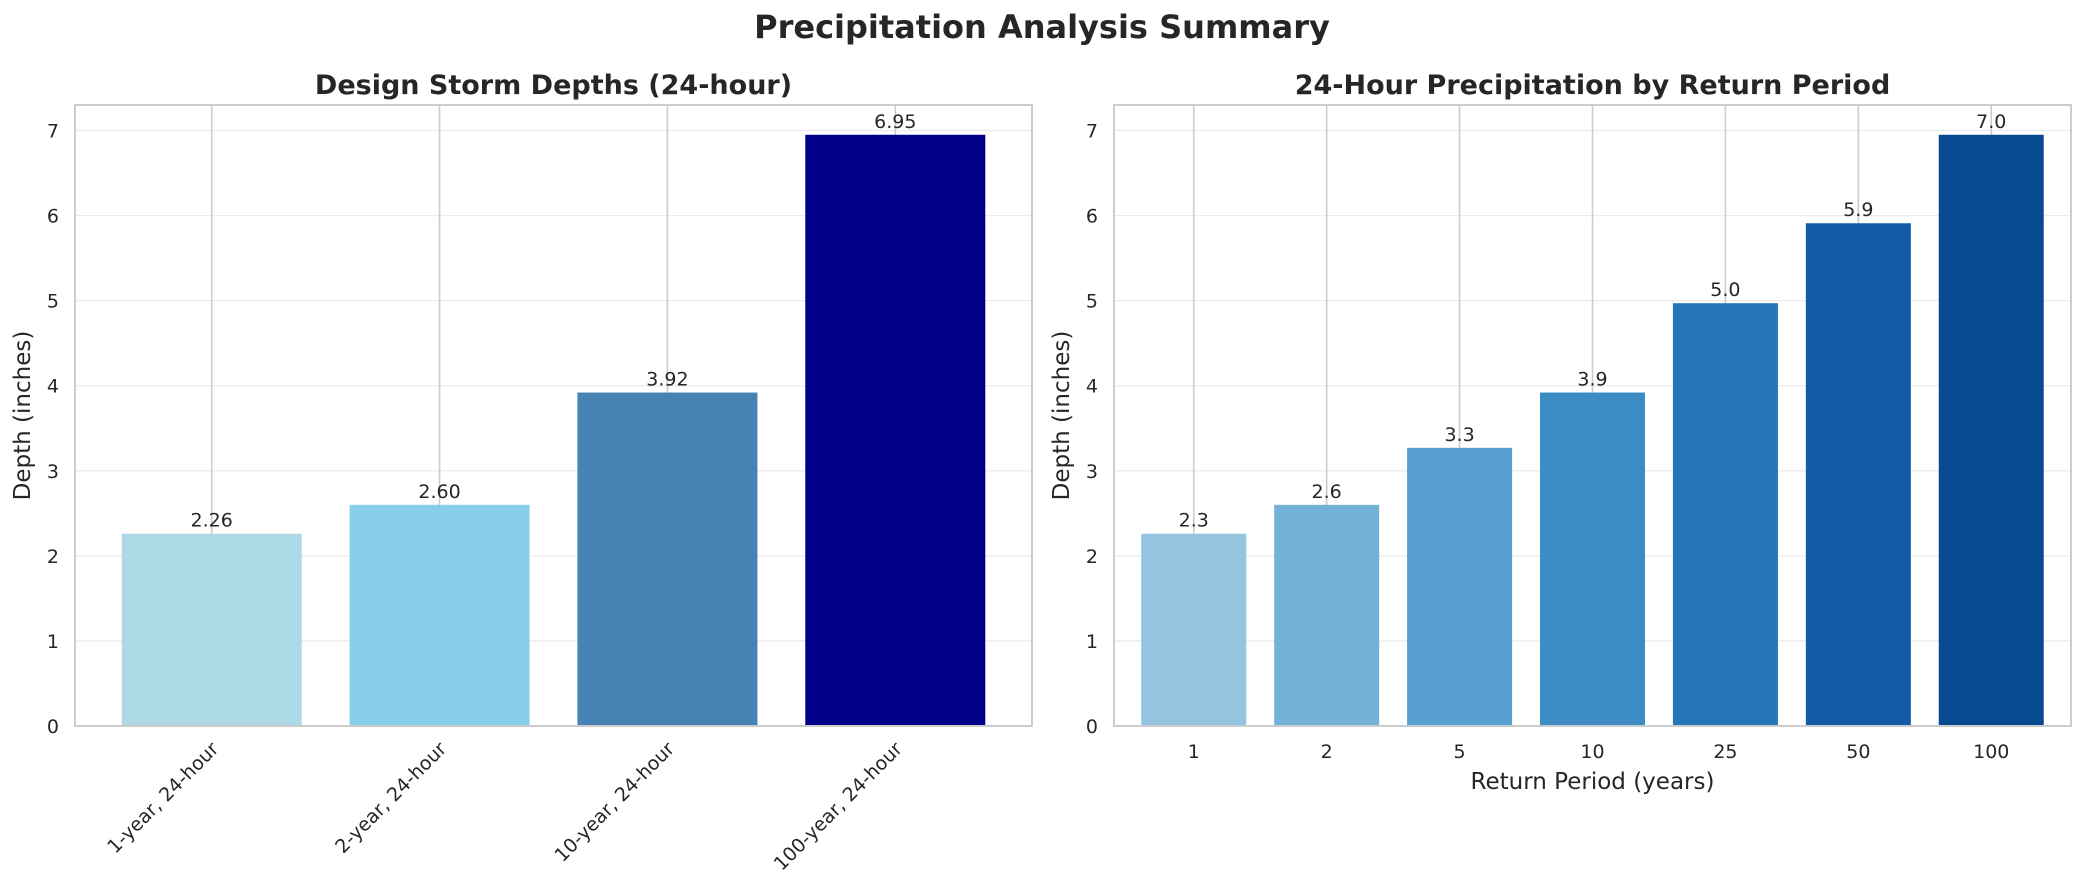 The height and width of the screenshot is (888, 2085). Describe the element at coordinates (614, 802) in the screenshot. I see `x-tick-label: 10-year, 24-hour` at that location.